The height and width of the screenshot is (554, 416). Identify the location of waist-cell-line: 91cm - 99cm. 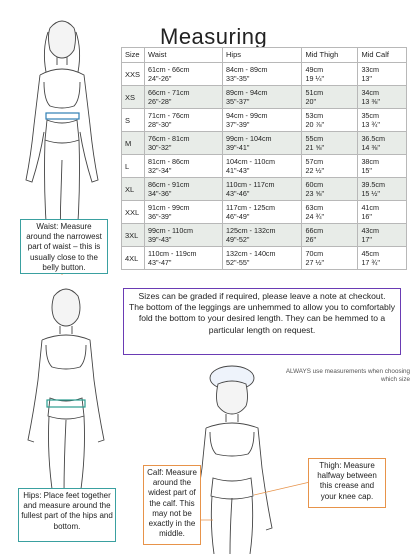
(169, 207).